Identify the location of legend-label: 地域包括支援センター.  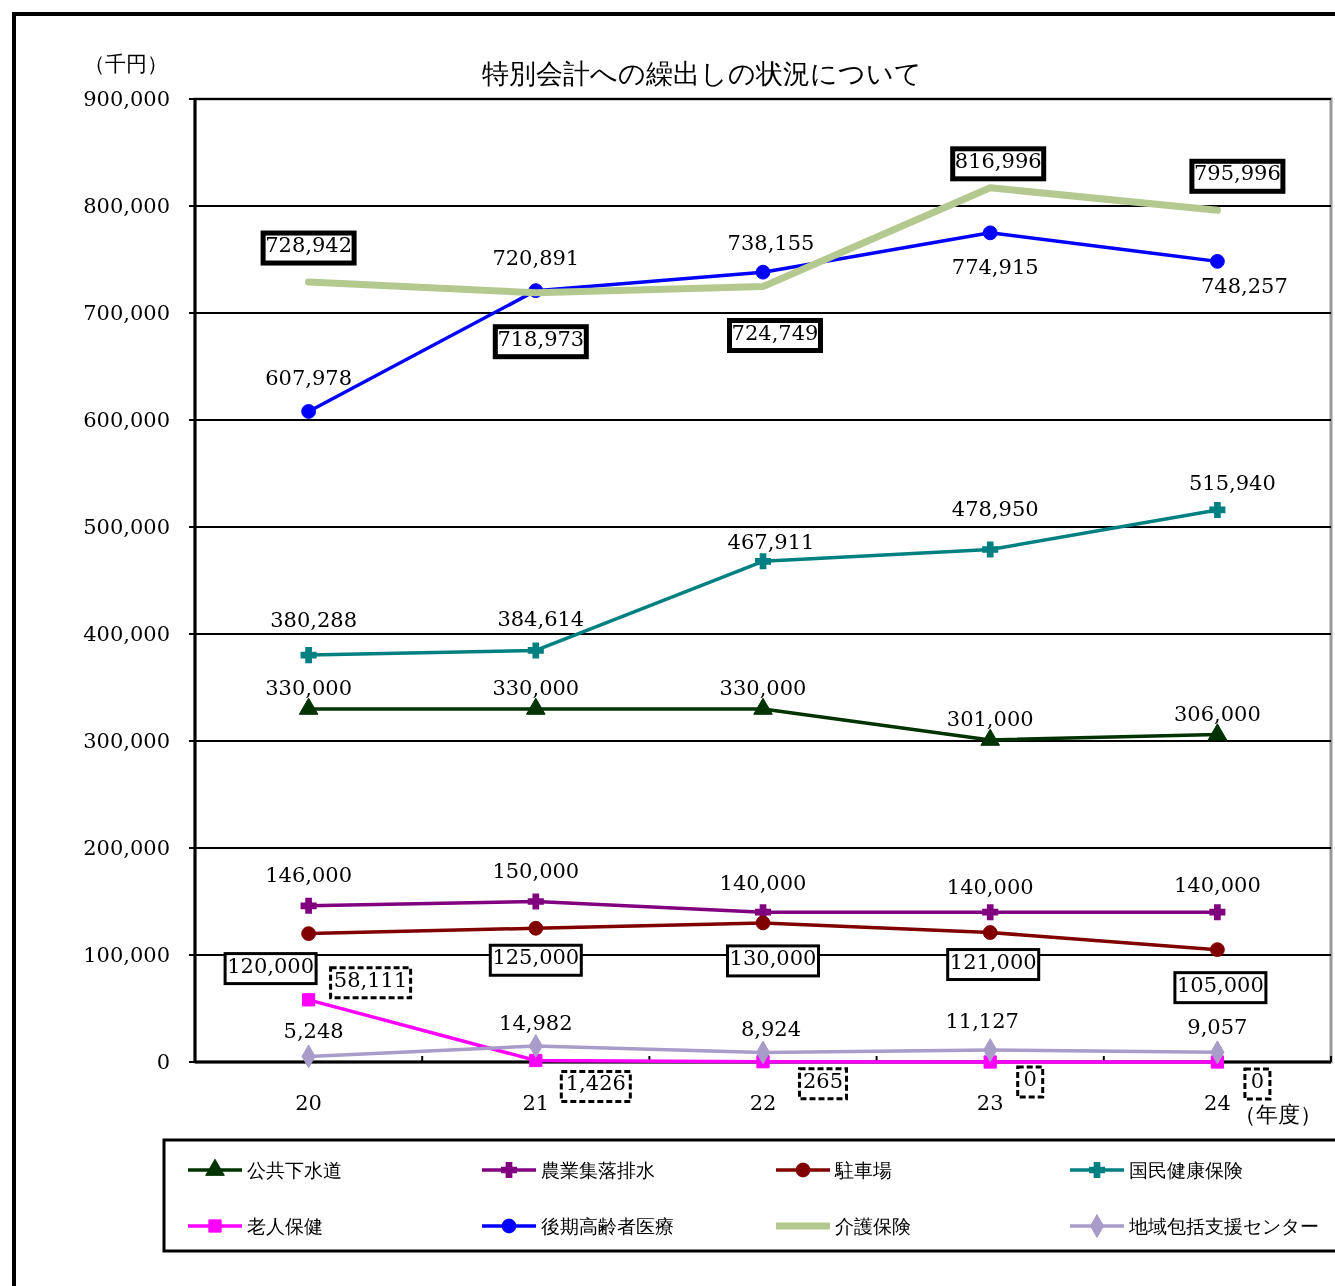
(1223, 1225).